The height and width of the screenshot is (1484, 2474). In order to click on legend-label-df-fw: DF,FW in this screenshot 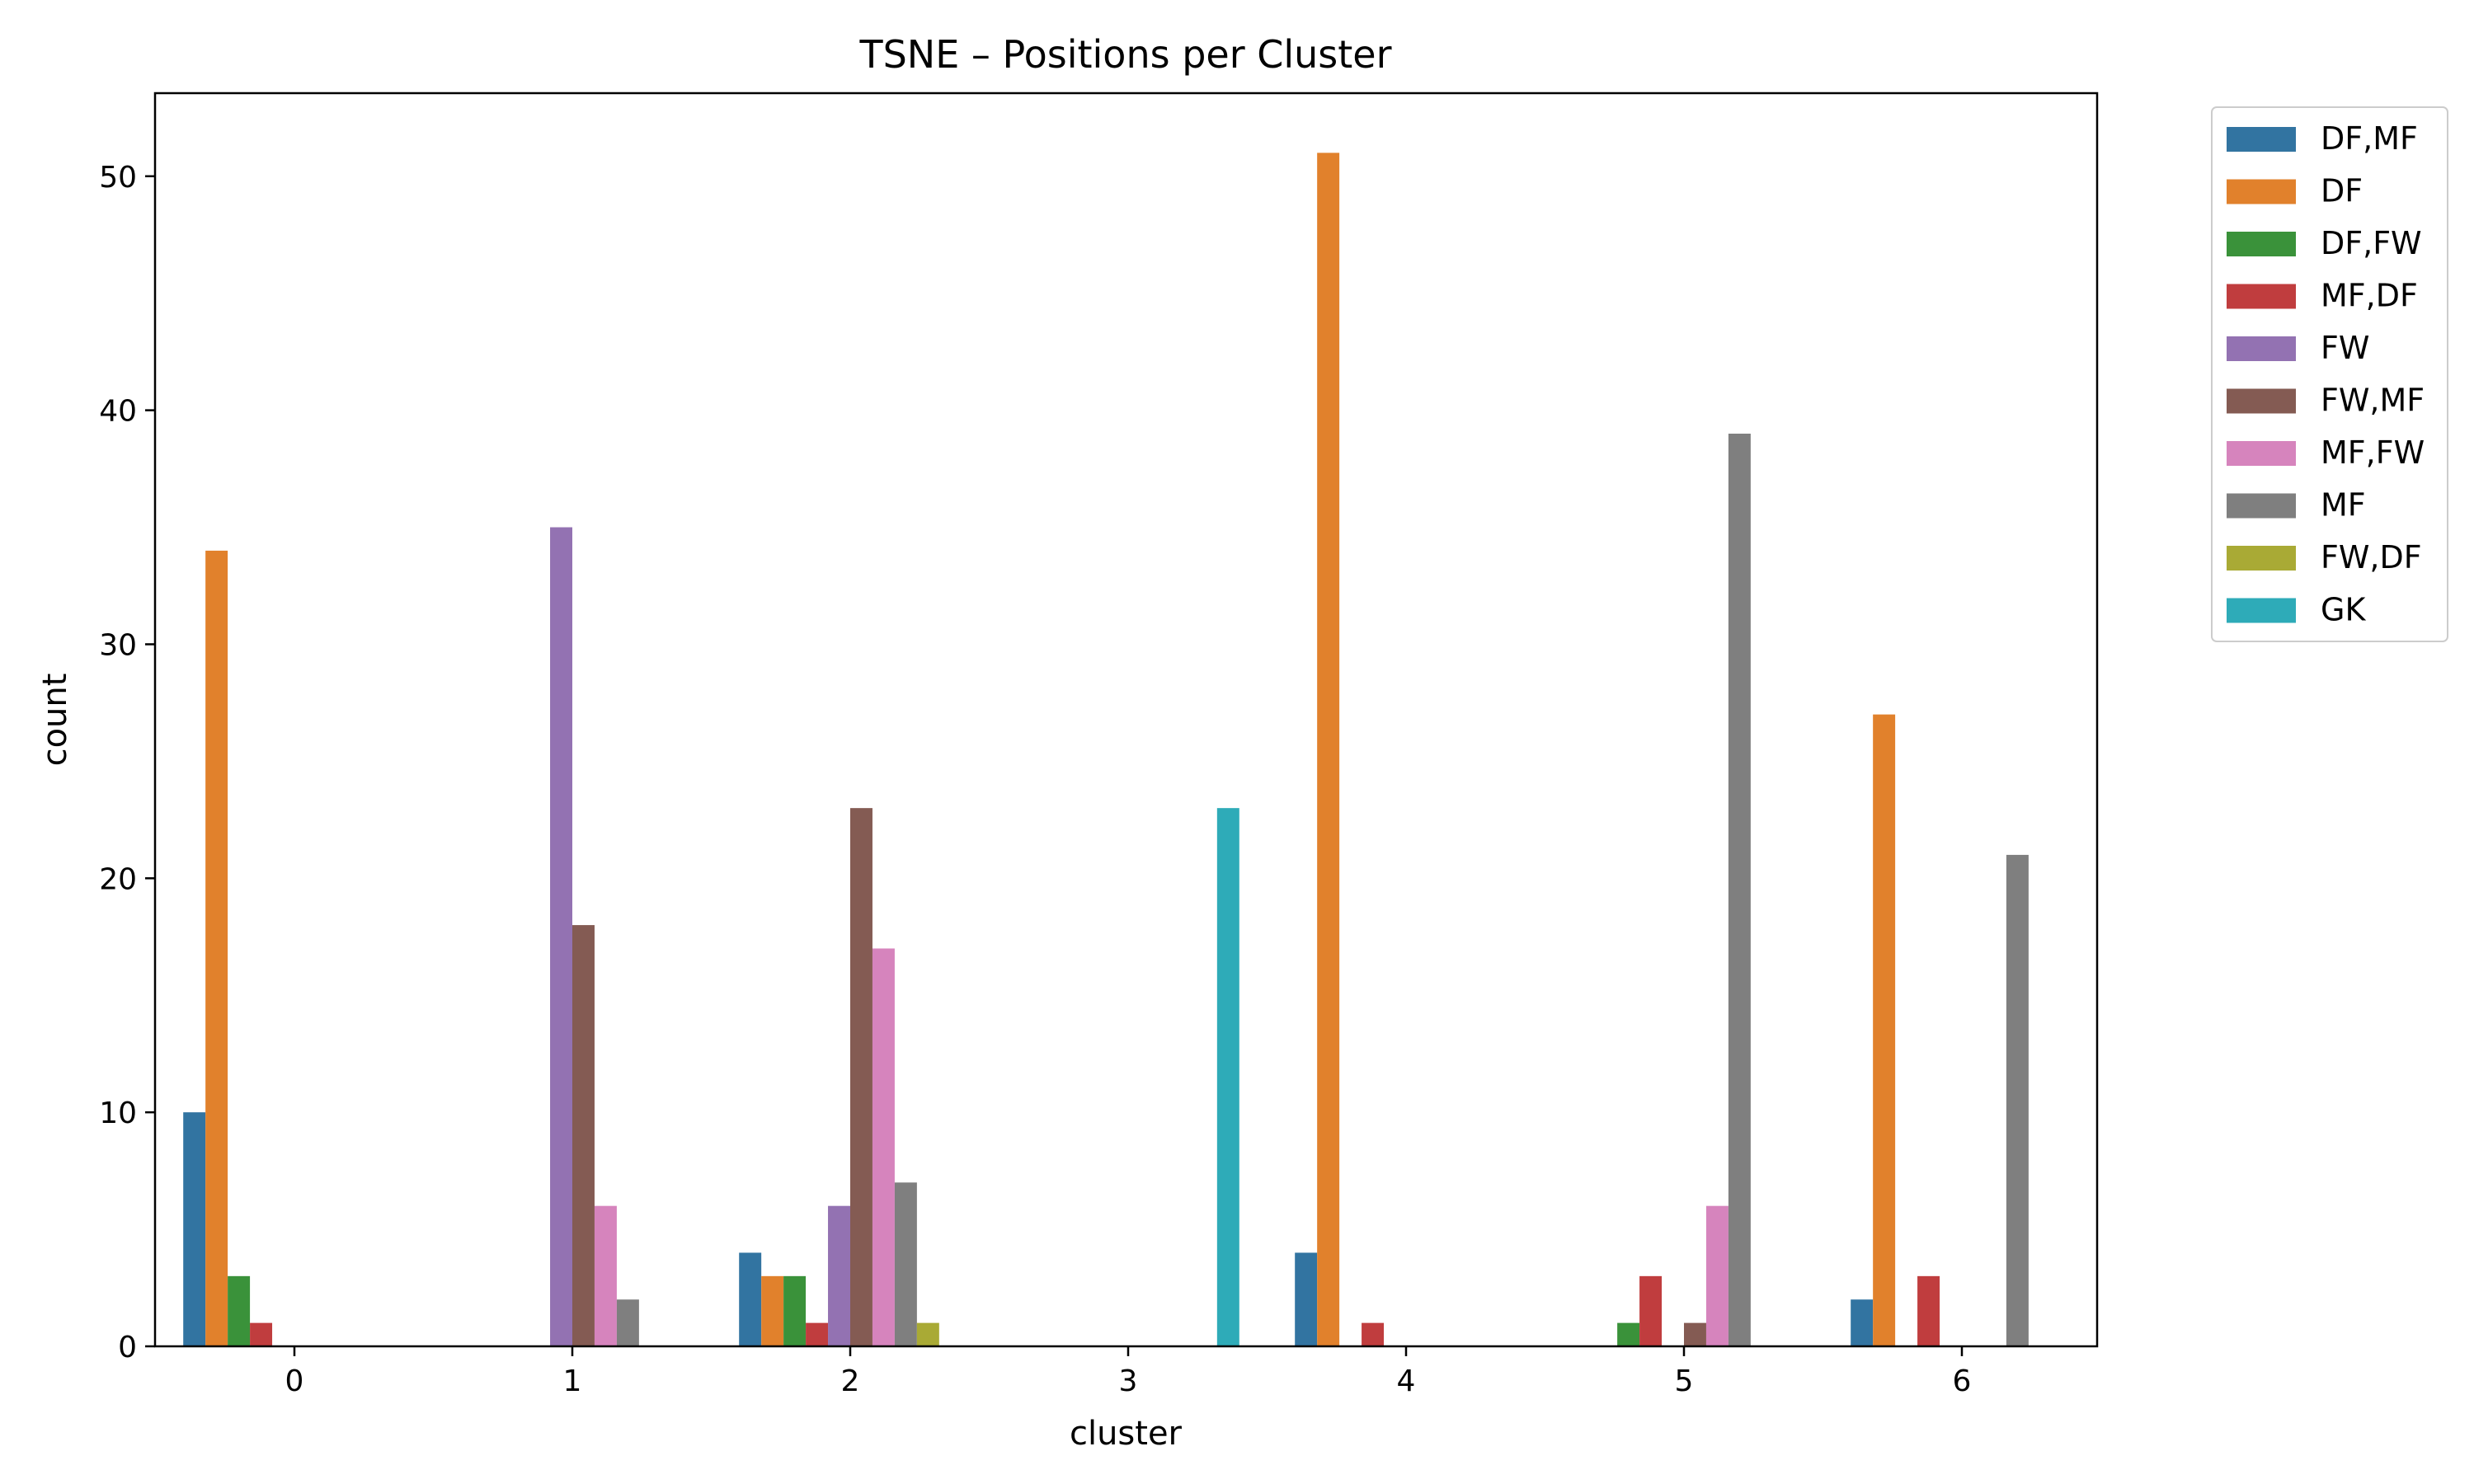, I will do `click(2371, 243)`.